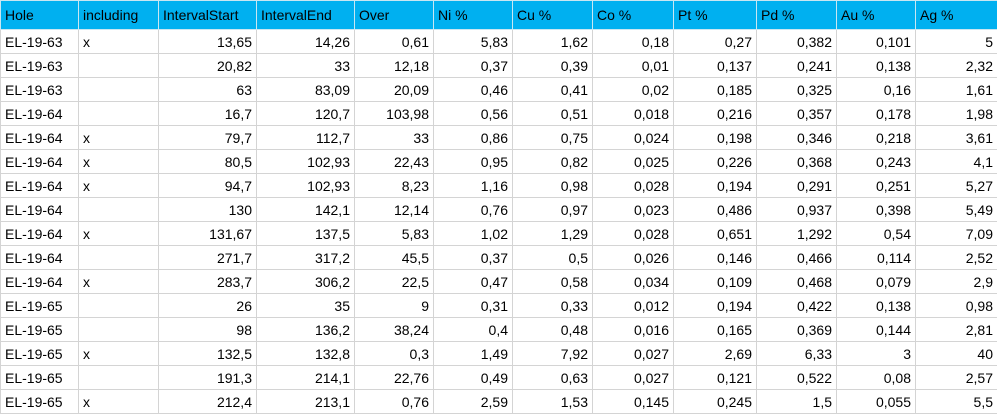 This screenshot has height=414, width=997. I want to click on column-header: IntervalStart, so click(207, 15).